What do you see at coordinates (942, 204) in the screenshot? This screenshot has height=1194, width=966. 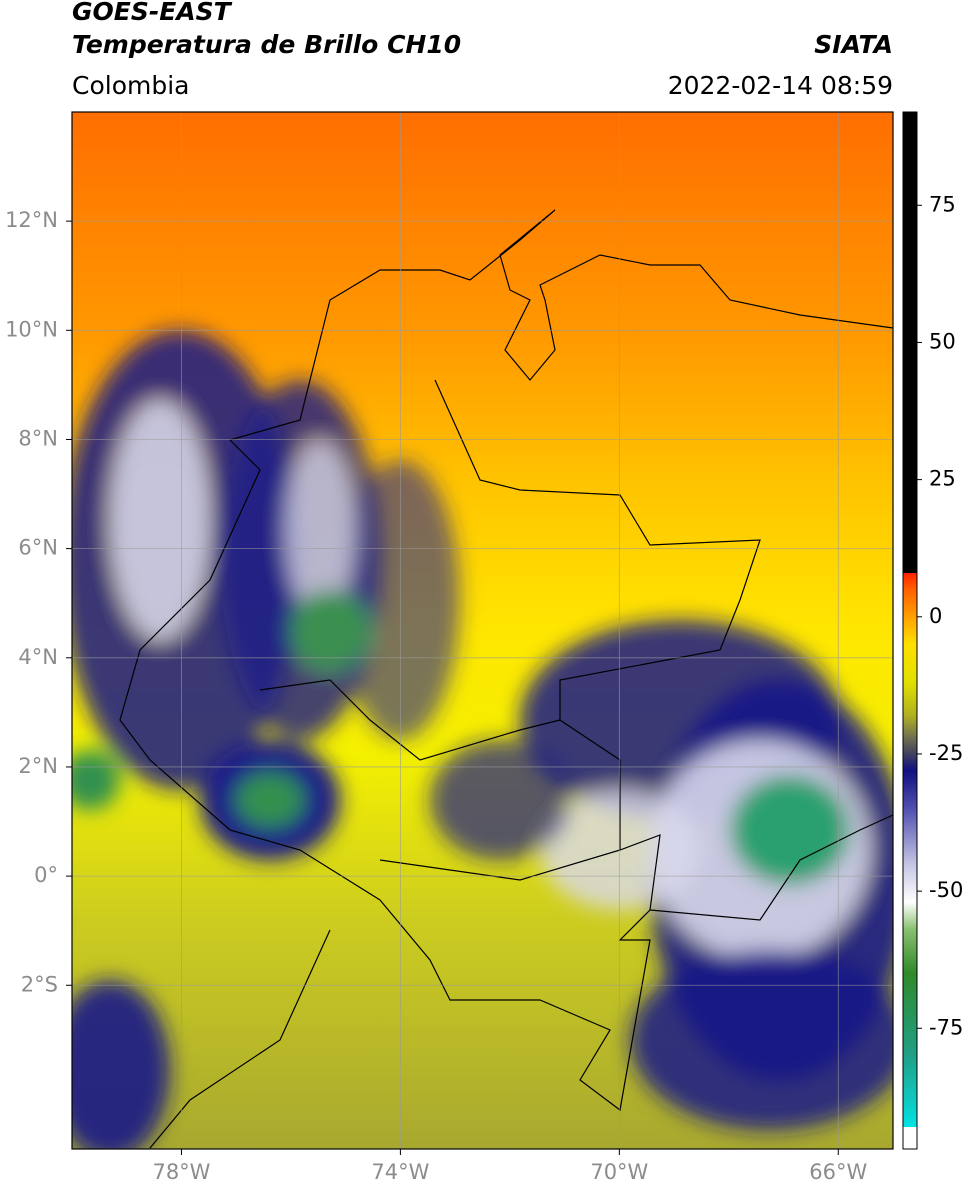 I see `colorbar-tick-label: 75` at bounding box center [942, 204].